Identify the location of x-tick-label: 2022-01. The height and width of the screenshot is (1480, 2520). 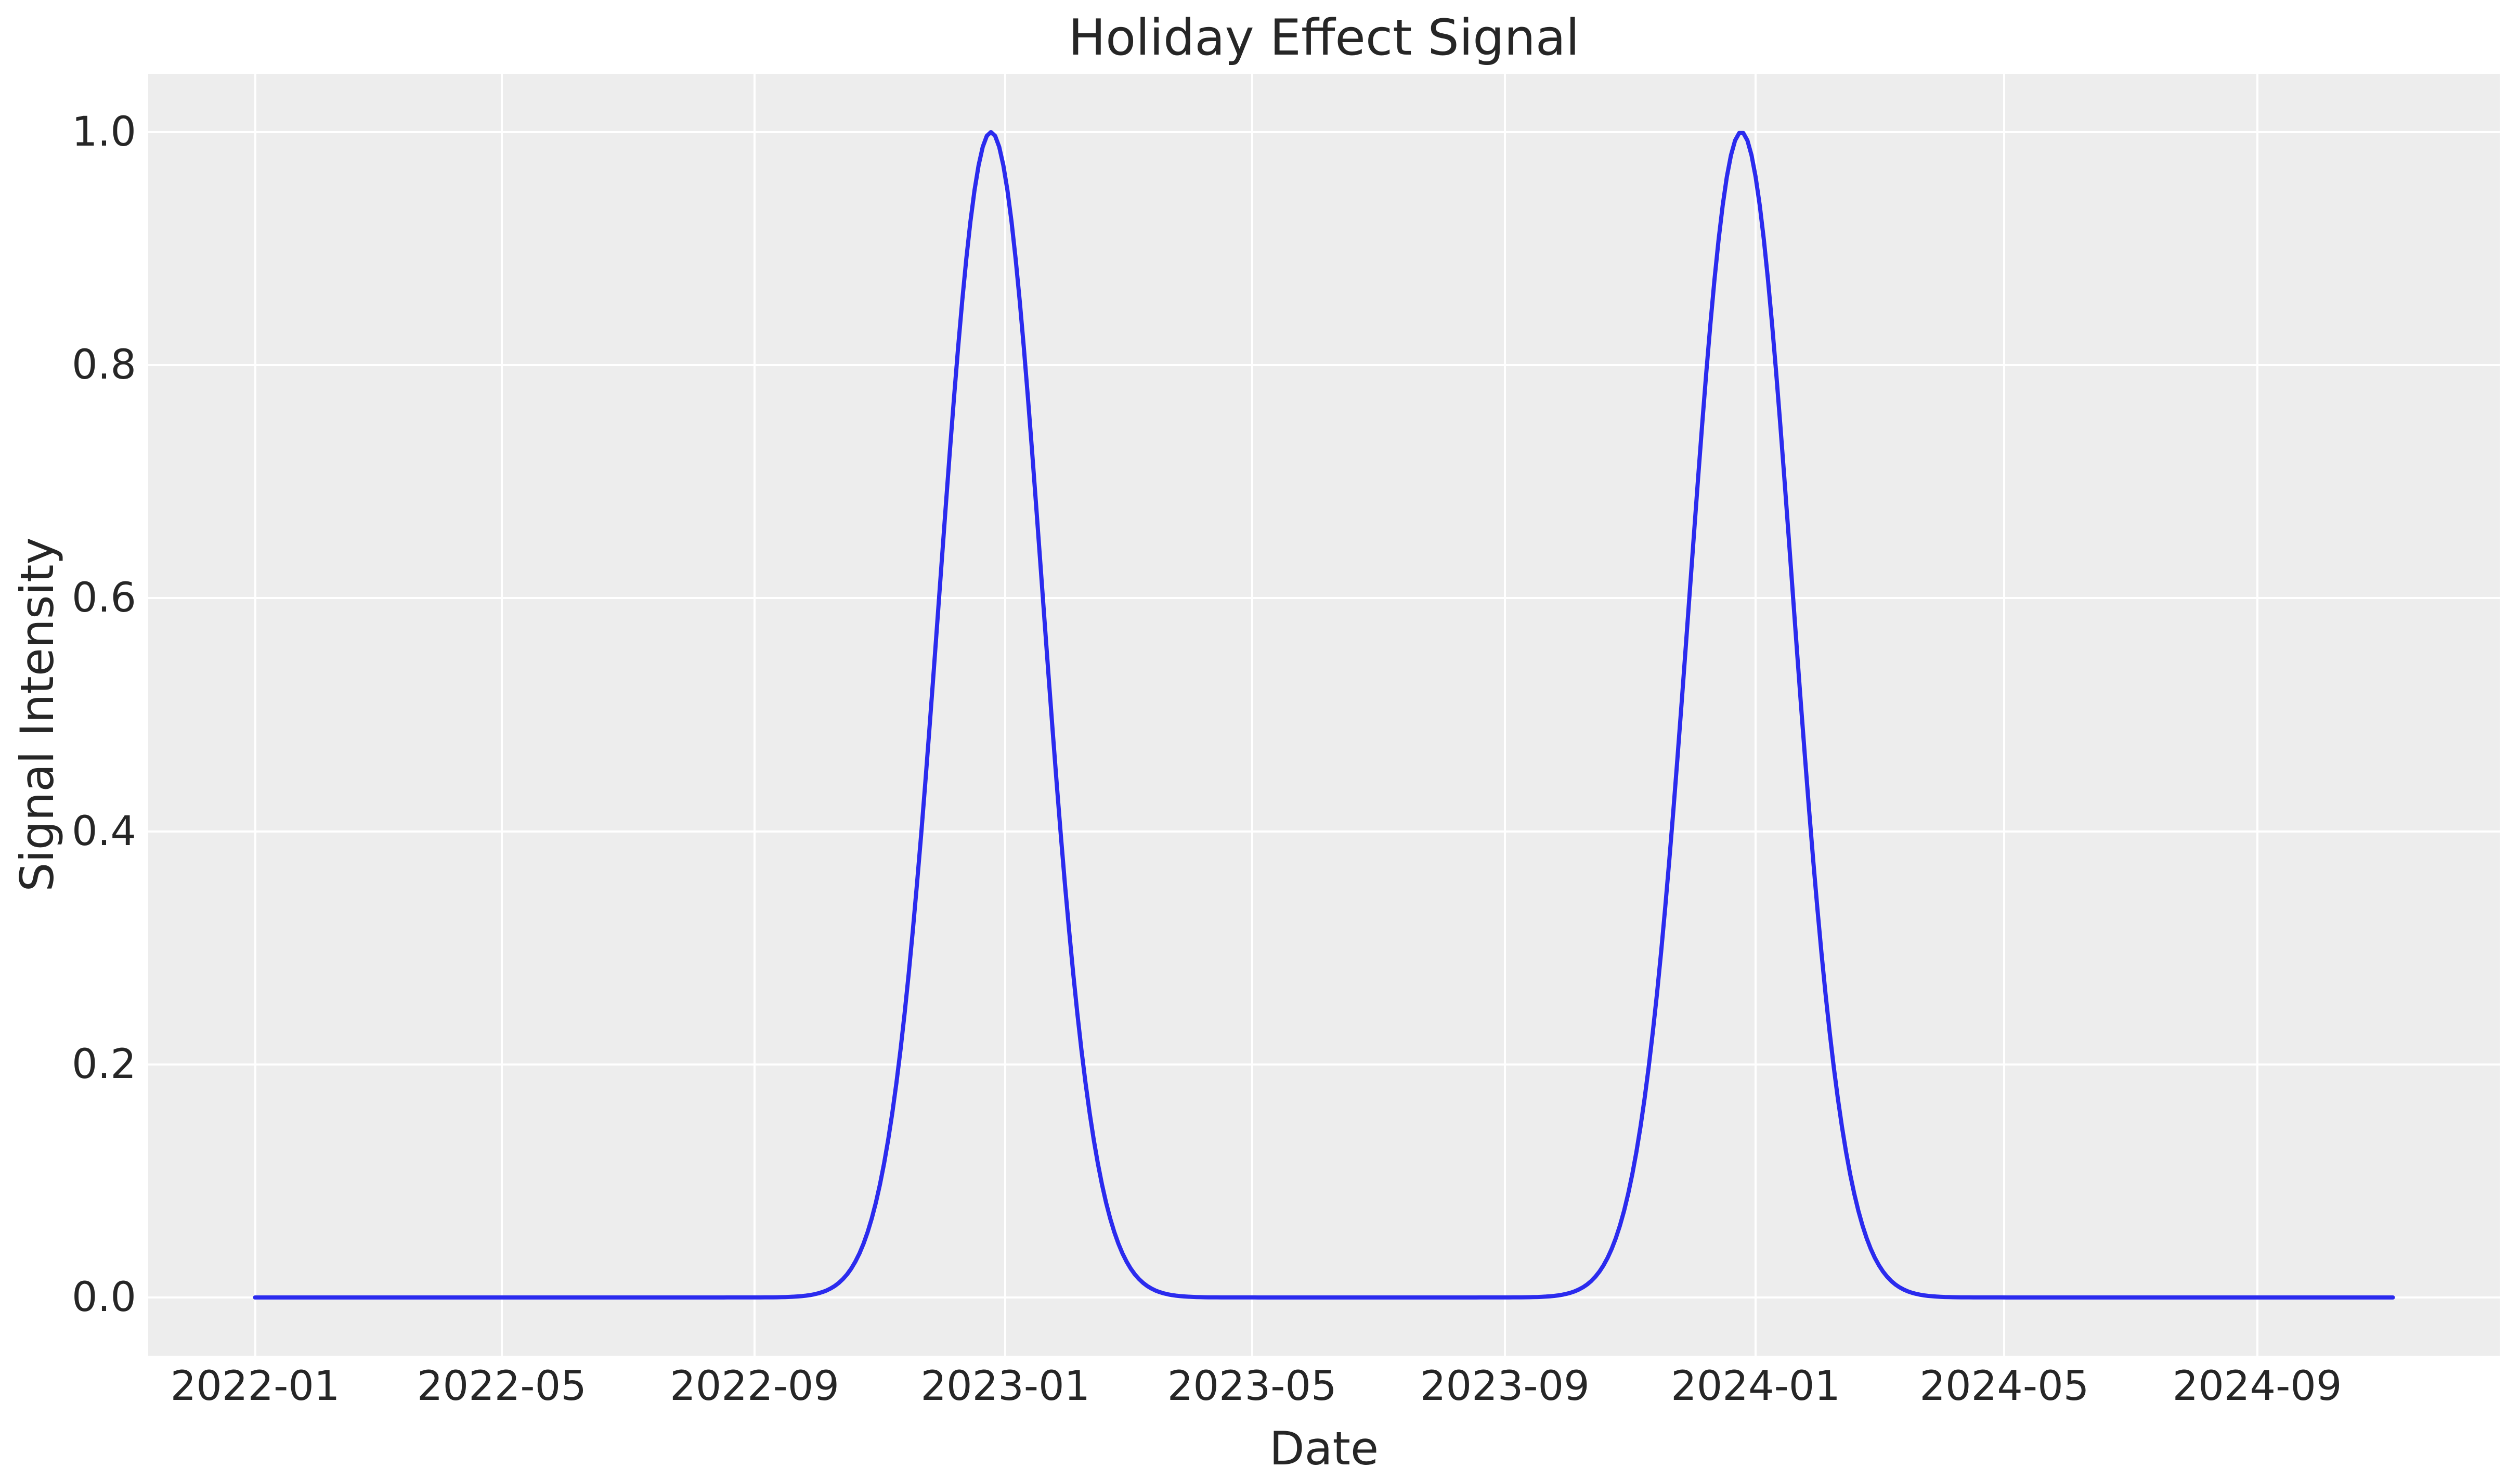
(255, 1386).